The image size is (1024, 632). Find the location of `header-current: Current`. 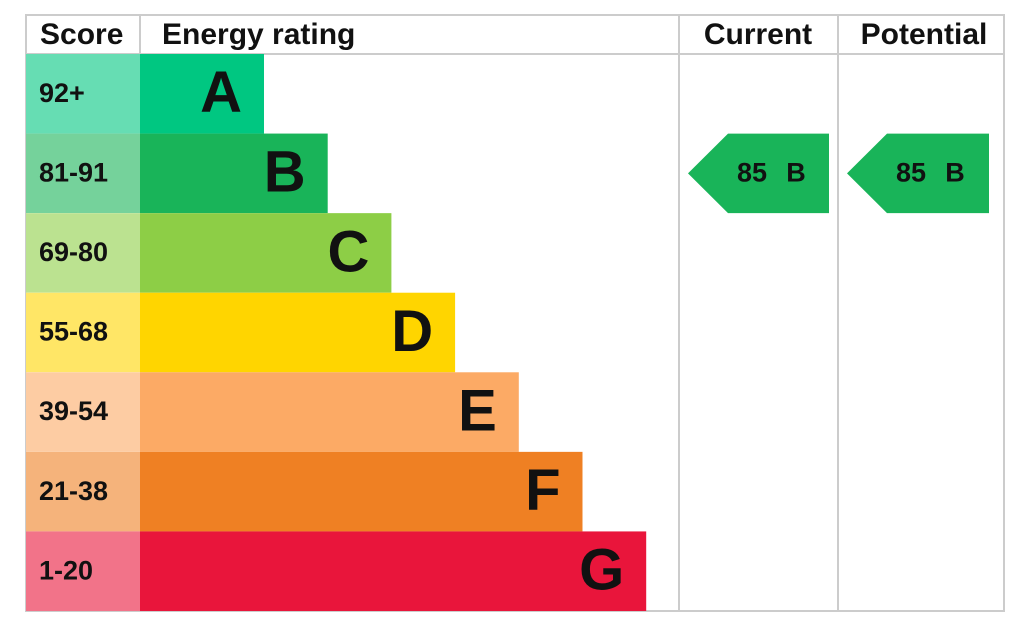

header-current: Current is located at coordinates (758, 34).